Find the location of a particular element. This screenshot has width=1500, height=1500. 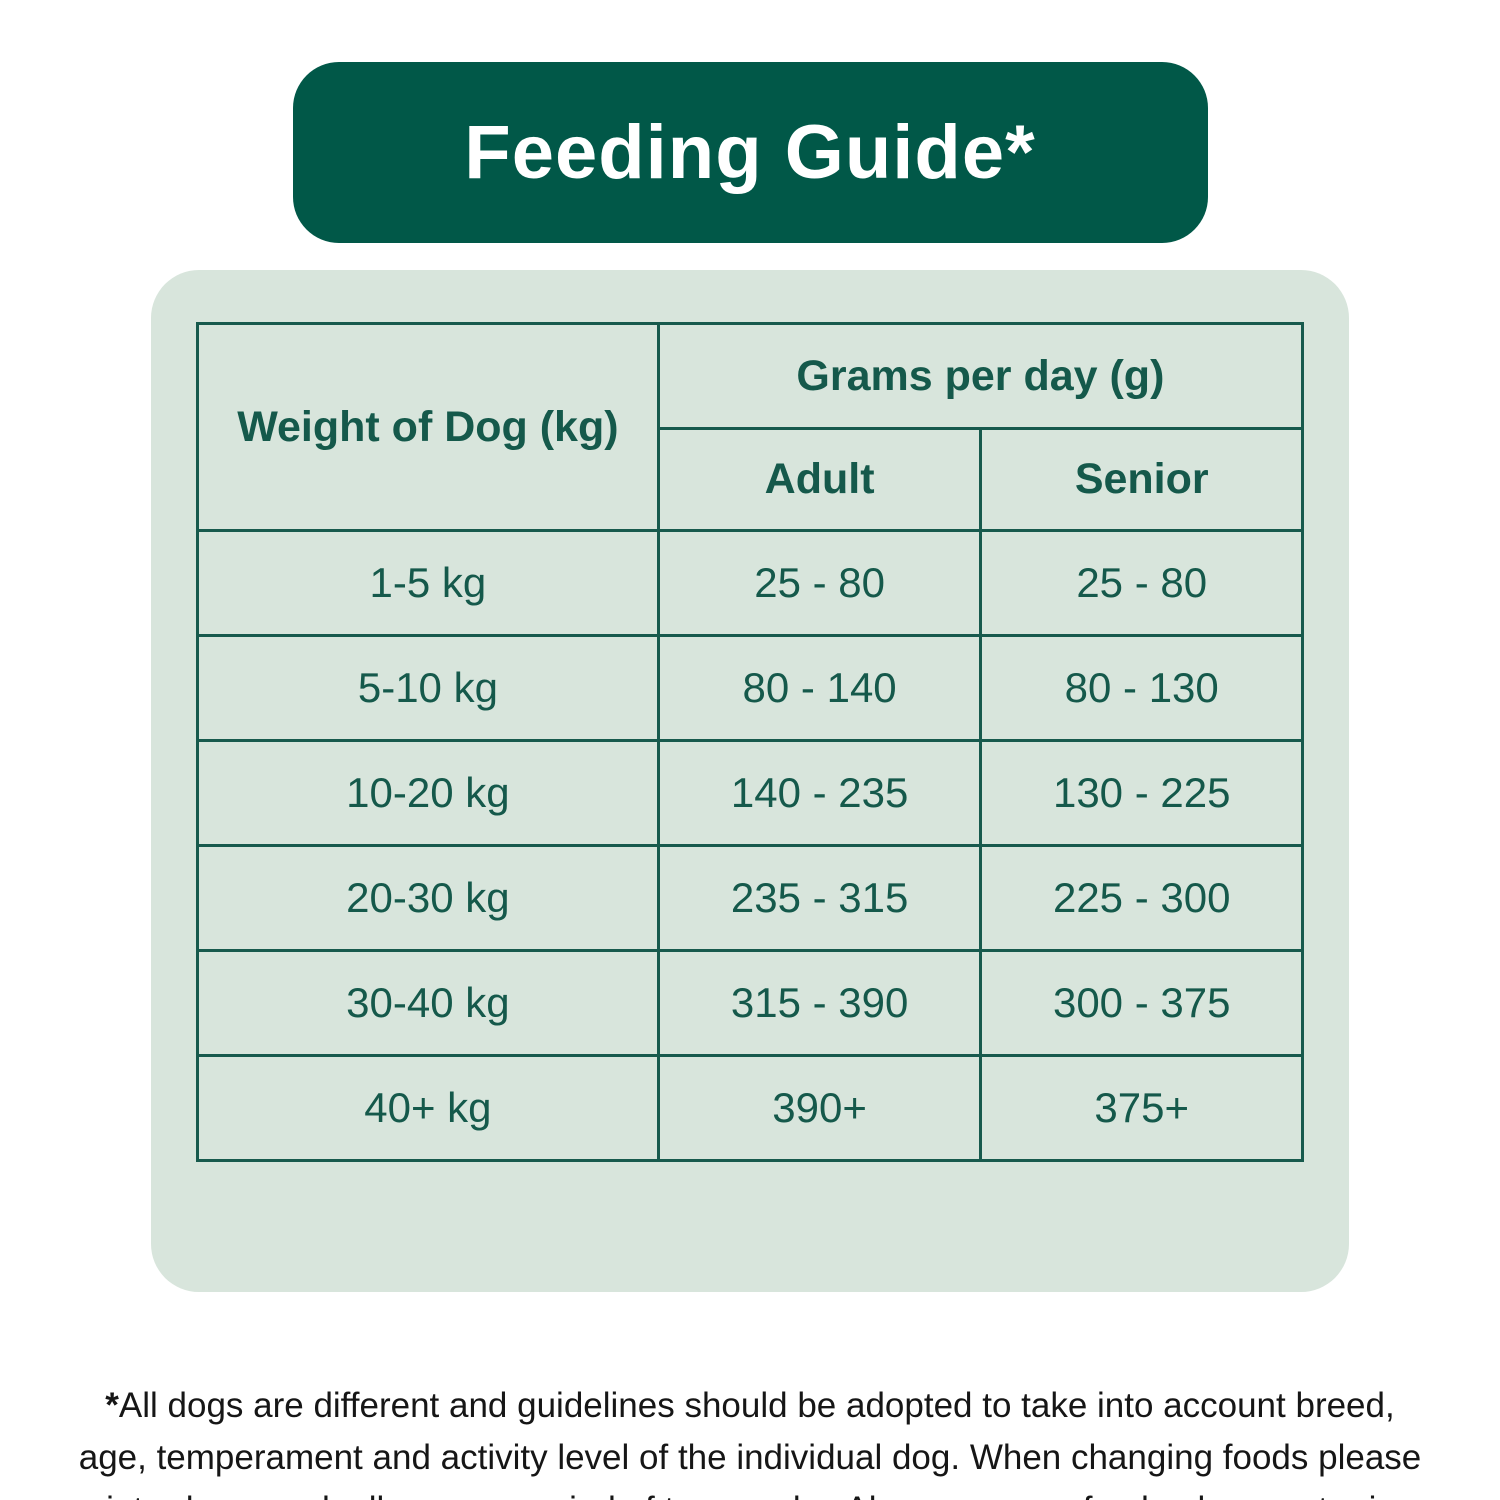

table-row-30-40kg: 30-40 kg 315 - 390 300 - 375 is located at coordinates (750, 1003).